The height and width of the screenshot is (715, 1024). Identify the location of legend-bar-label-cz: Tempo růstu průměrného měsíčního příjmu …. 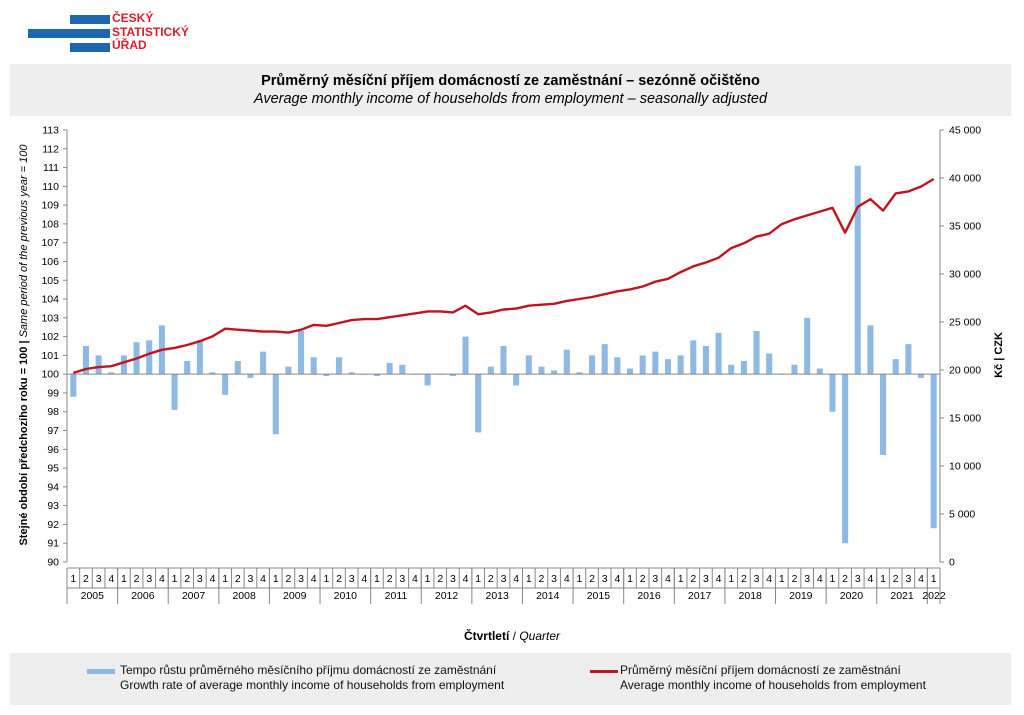
(308, 670).